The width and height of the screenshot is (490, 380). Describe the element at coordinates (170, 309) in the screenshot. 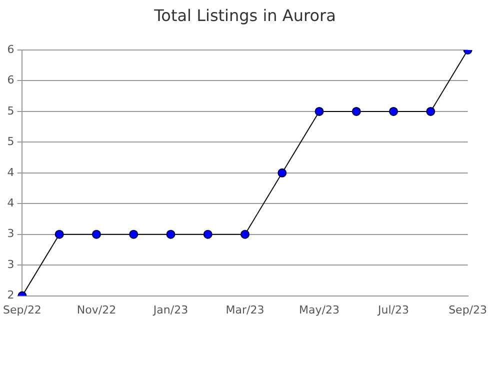

I see `x-tick-label: Jan/23` at that location.